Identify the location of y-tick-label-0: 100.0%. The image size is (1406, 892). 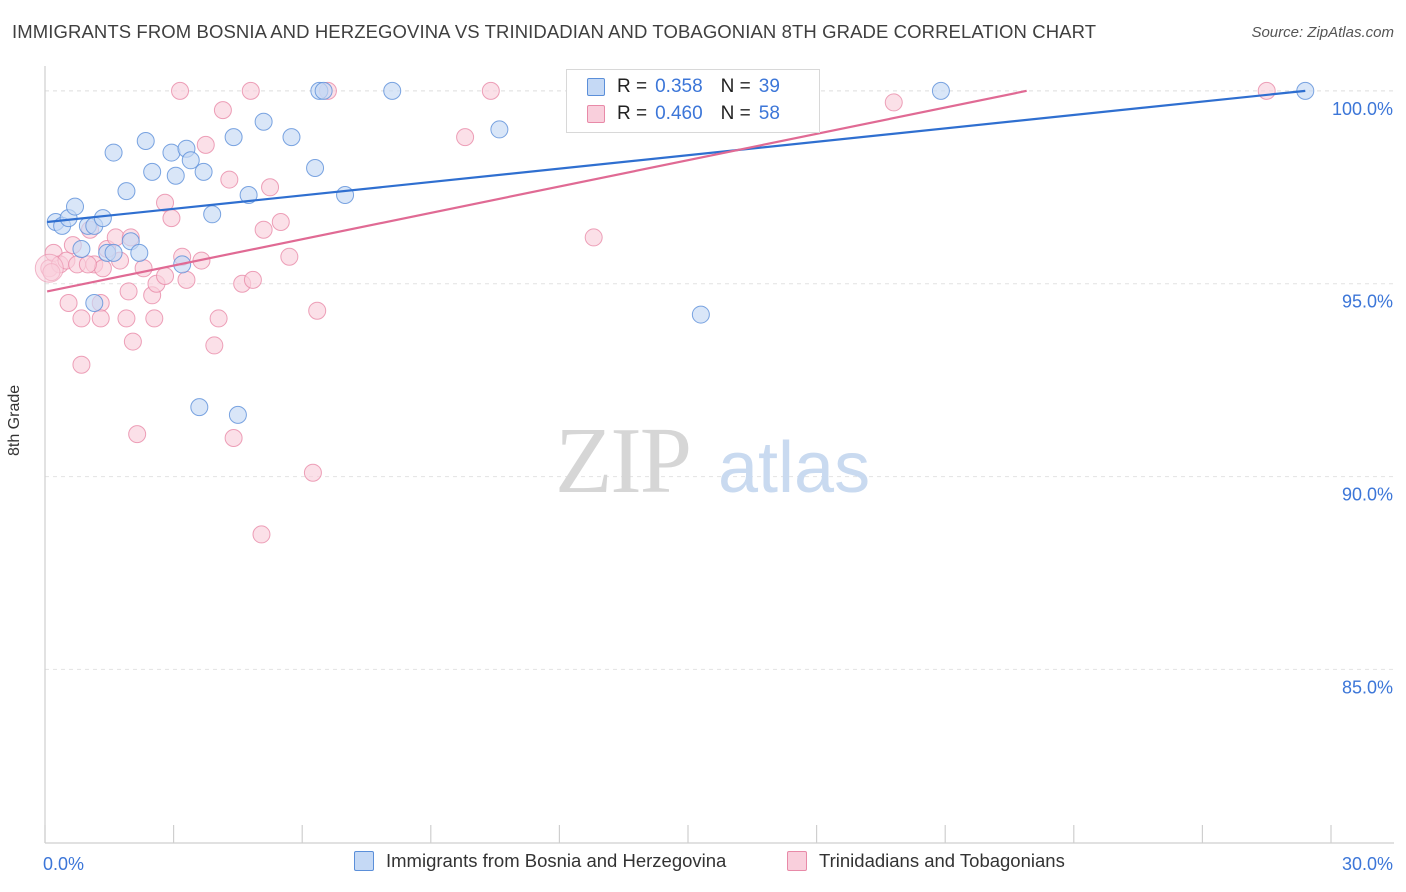
(1362, 109).